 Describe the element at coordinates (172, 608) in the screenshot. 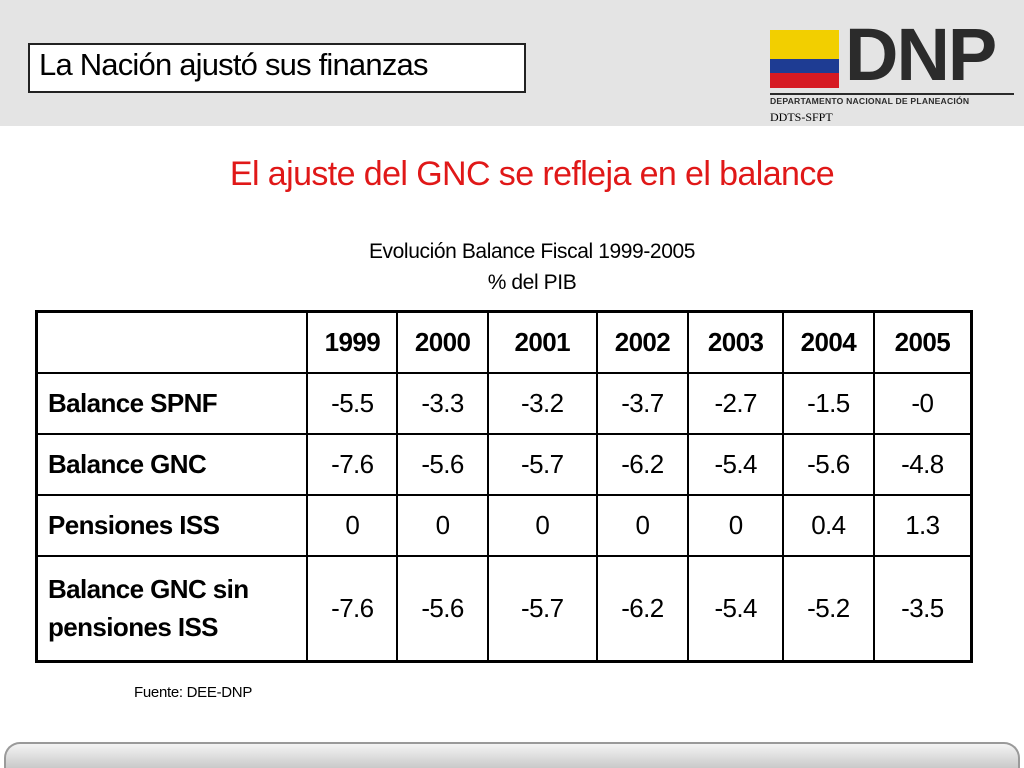

I see `row-label: Balance GNC sin pensiones ISS` at that location.